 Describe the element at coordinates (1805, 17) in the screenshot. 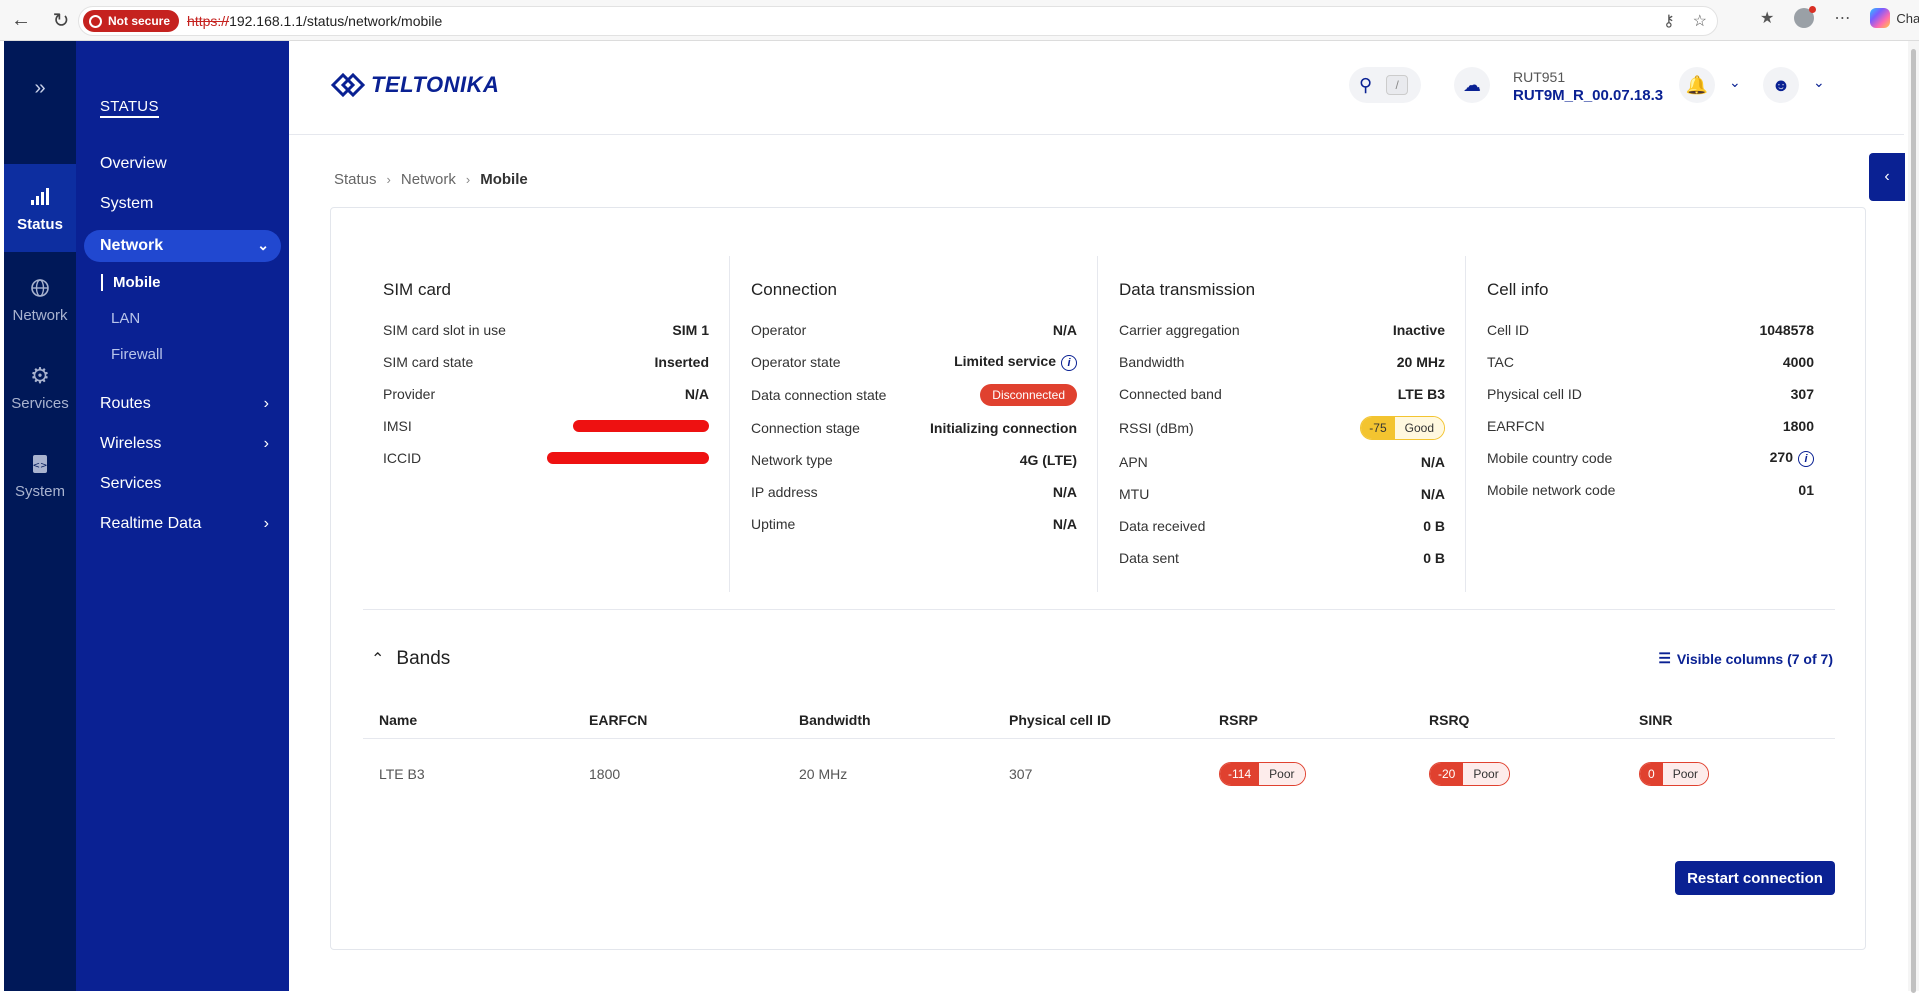

I see `profile-avatar` at that location.